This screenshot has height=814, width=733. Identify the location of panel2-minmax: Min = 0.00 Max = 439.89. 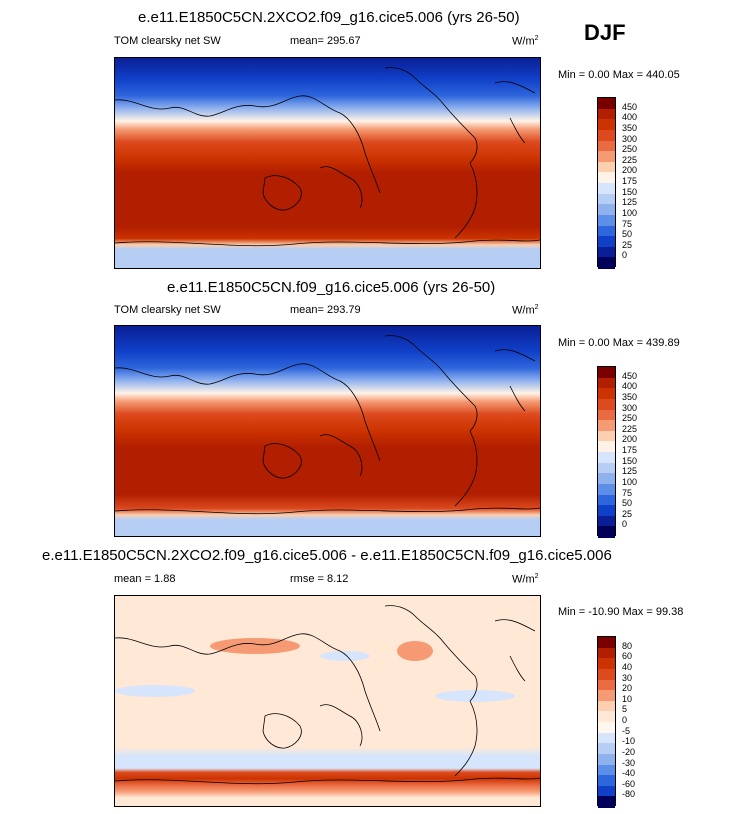
(619, 343).